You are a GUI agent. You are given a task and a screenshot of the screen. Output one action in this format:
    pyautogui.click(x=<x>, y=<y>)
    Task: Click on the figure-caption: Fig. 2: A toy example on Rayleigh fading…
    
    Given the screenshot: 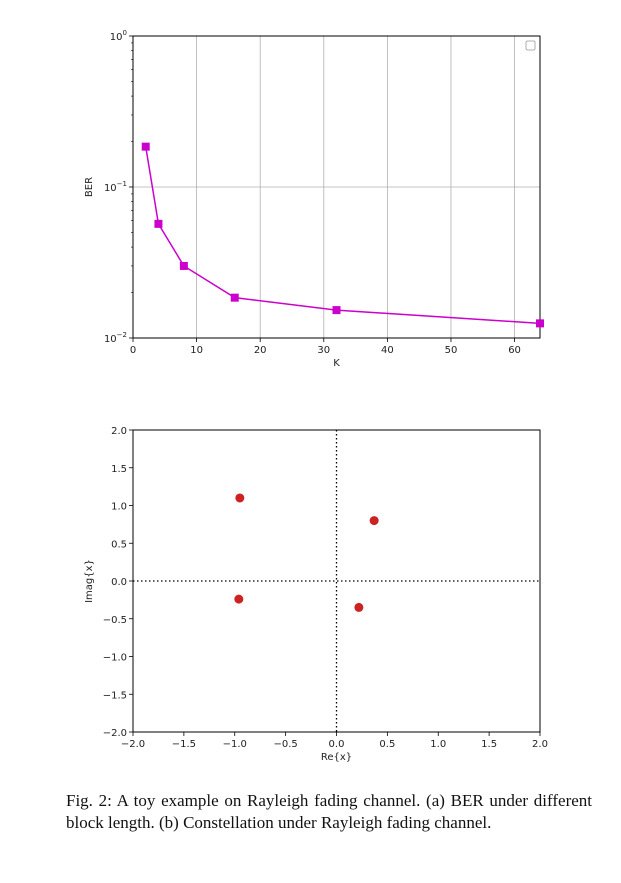 What is the action you would take?
    pyautogui.click(x=329, y=811)
    